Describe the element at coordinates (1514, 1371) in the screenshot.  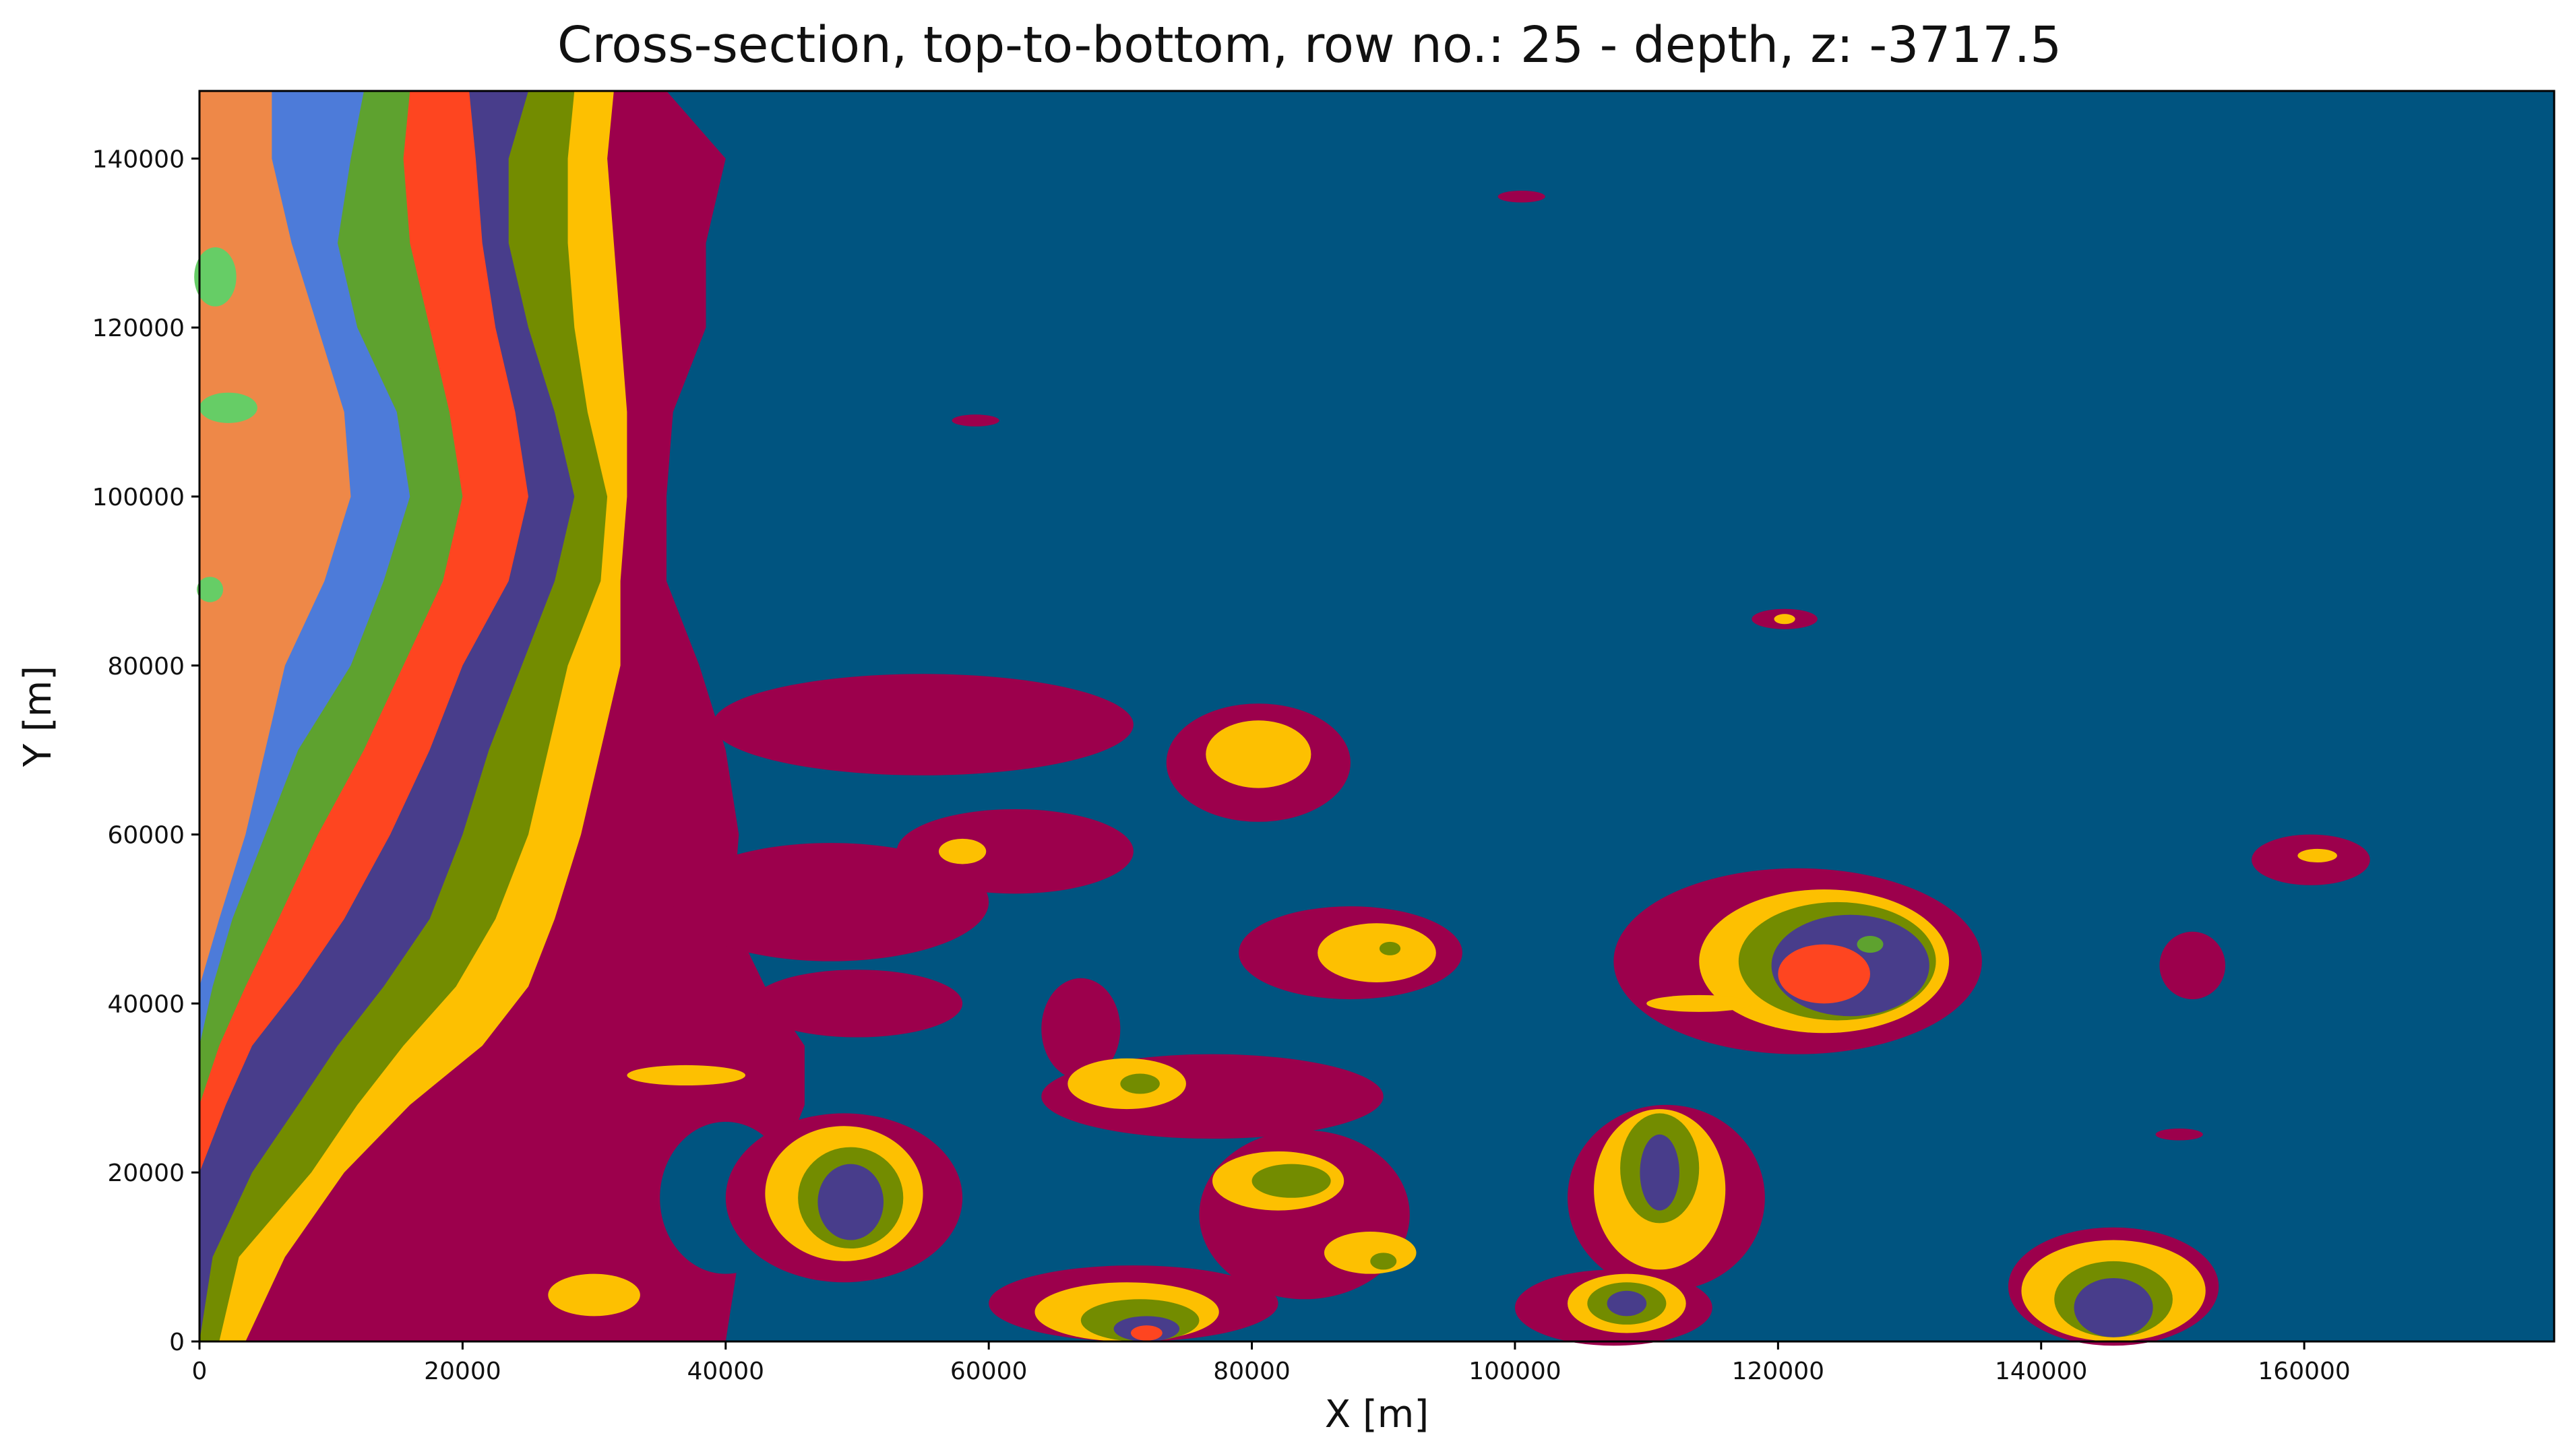
I see `x-tick-label: 100000` at that location.